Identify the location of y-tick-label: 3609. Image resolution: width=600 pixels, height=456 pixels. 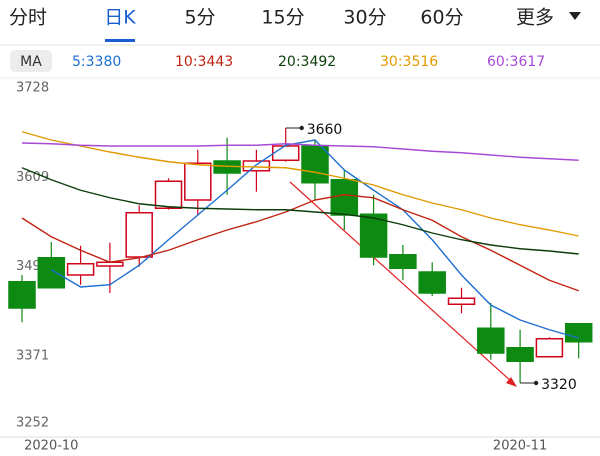
(32, 177).